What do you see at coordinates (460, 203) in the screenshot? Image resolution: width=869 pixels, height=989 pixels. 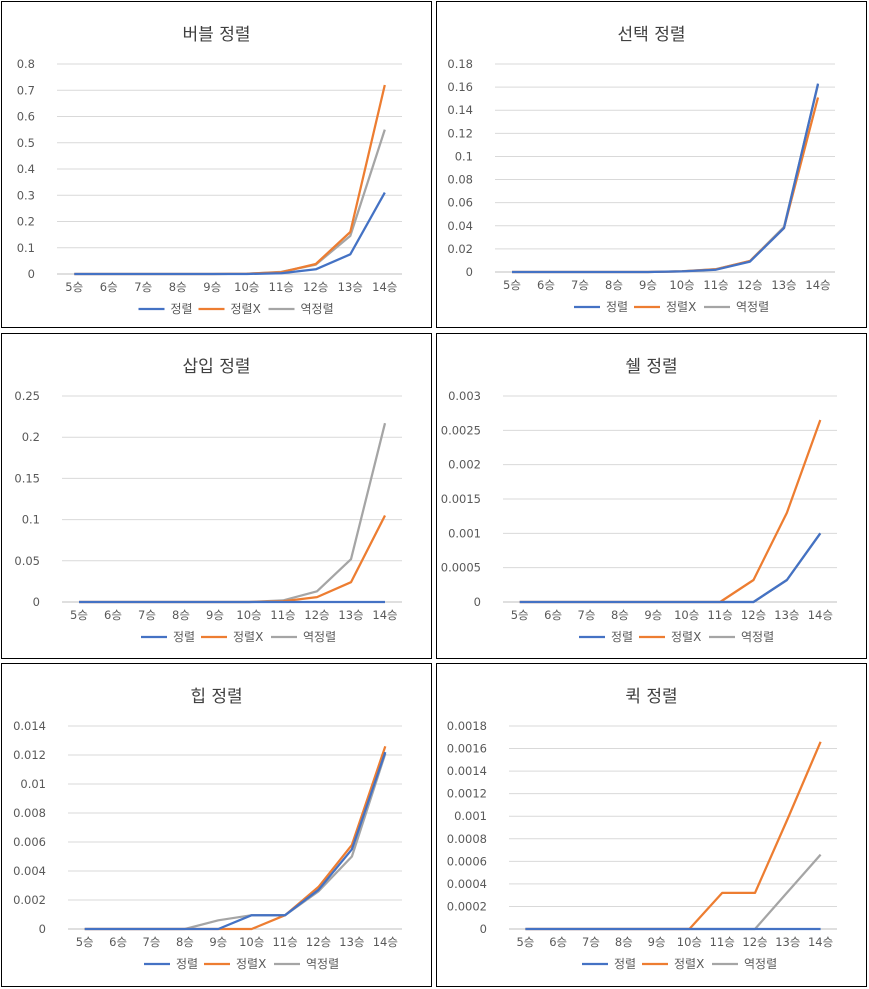 I see `y-tick-label: 0.06` at bounding box center [460, 203].